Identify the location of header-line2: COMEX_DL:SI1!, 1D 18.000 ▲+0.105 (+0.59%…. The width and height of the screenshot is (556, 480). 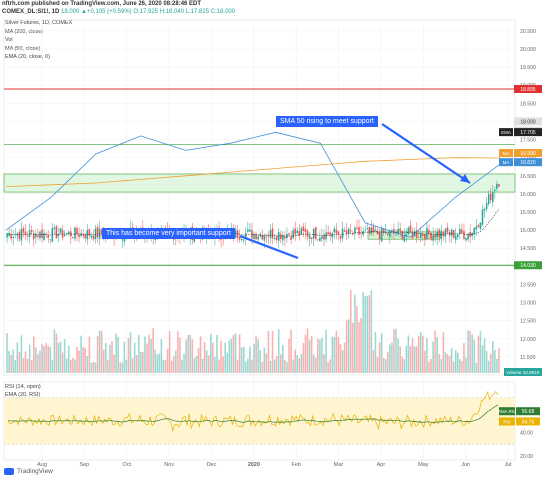
(118, 12).